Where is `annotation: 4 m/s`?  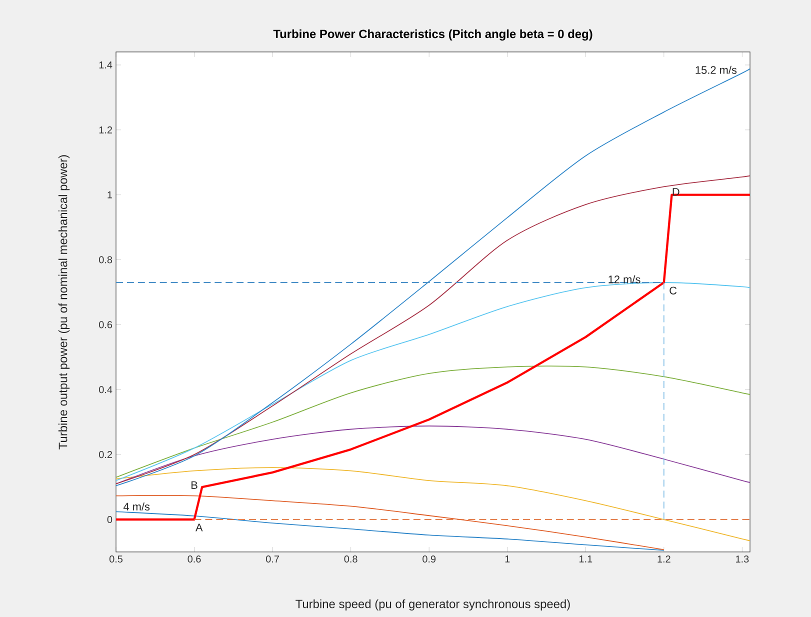 annotation: 4 m/s is located at coordinates (136, 506).